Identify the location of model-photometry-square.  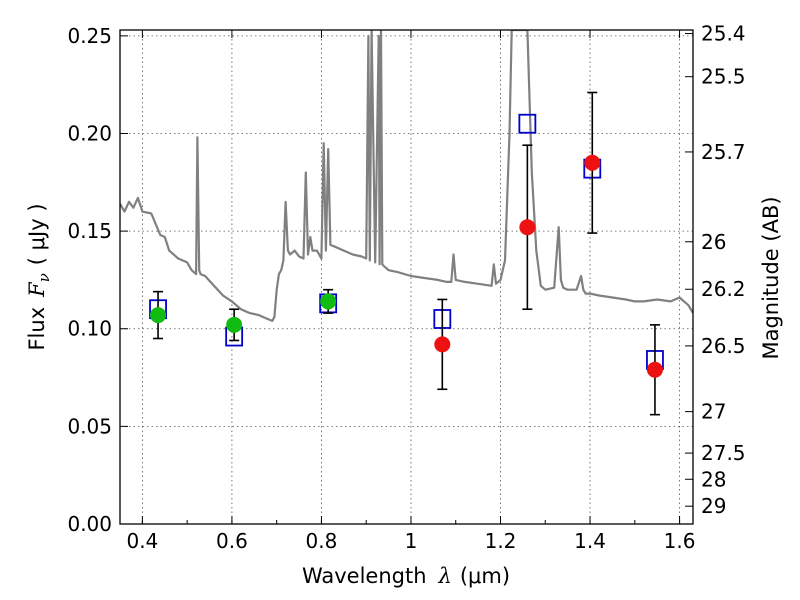
(527, 123).